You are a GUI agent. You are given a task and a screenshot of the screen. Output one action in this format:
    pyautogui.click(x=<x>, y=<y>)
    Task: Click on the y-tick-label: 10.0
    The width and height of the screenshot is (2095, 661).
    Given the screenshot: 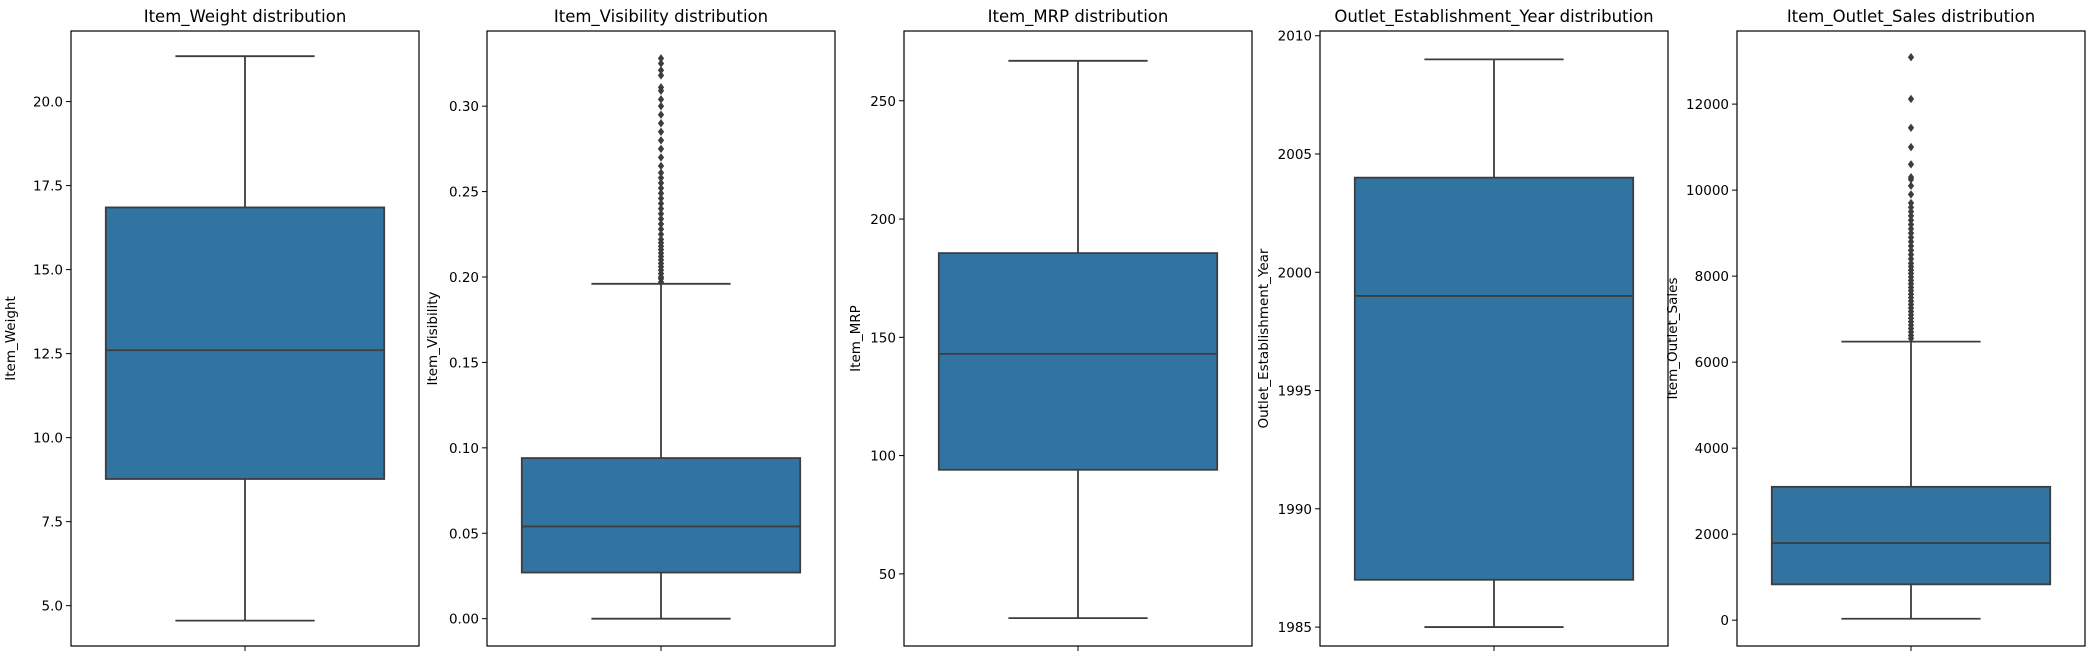 What is the action you would take?
    pyautogui.click(x=48, y=439)
    